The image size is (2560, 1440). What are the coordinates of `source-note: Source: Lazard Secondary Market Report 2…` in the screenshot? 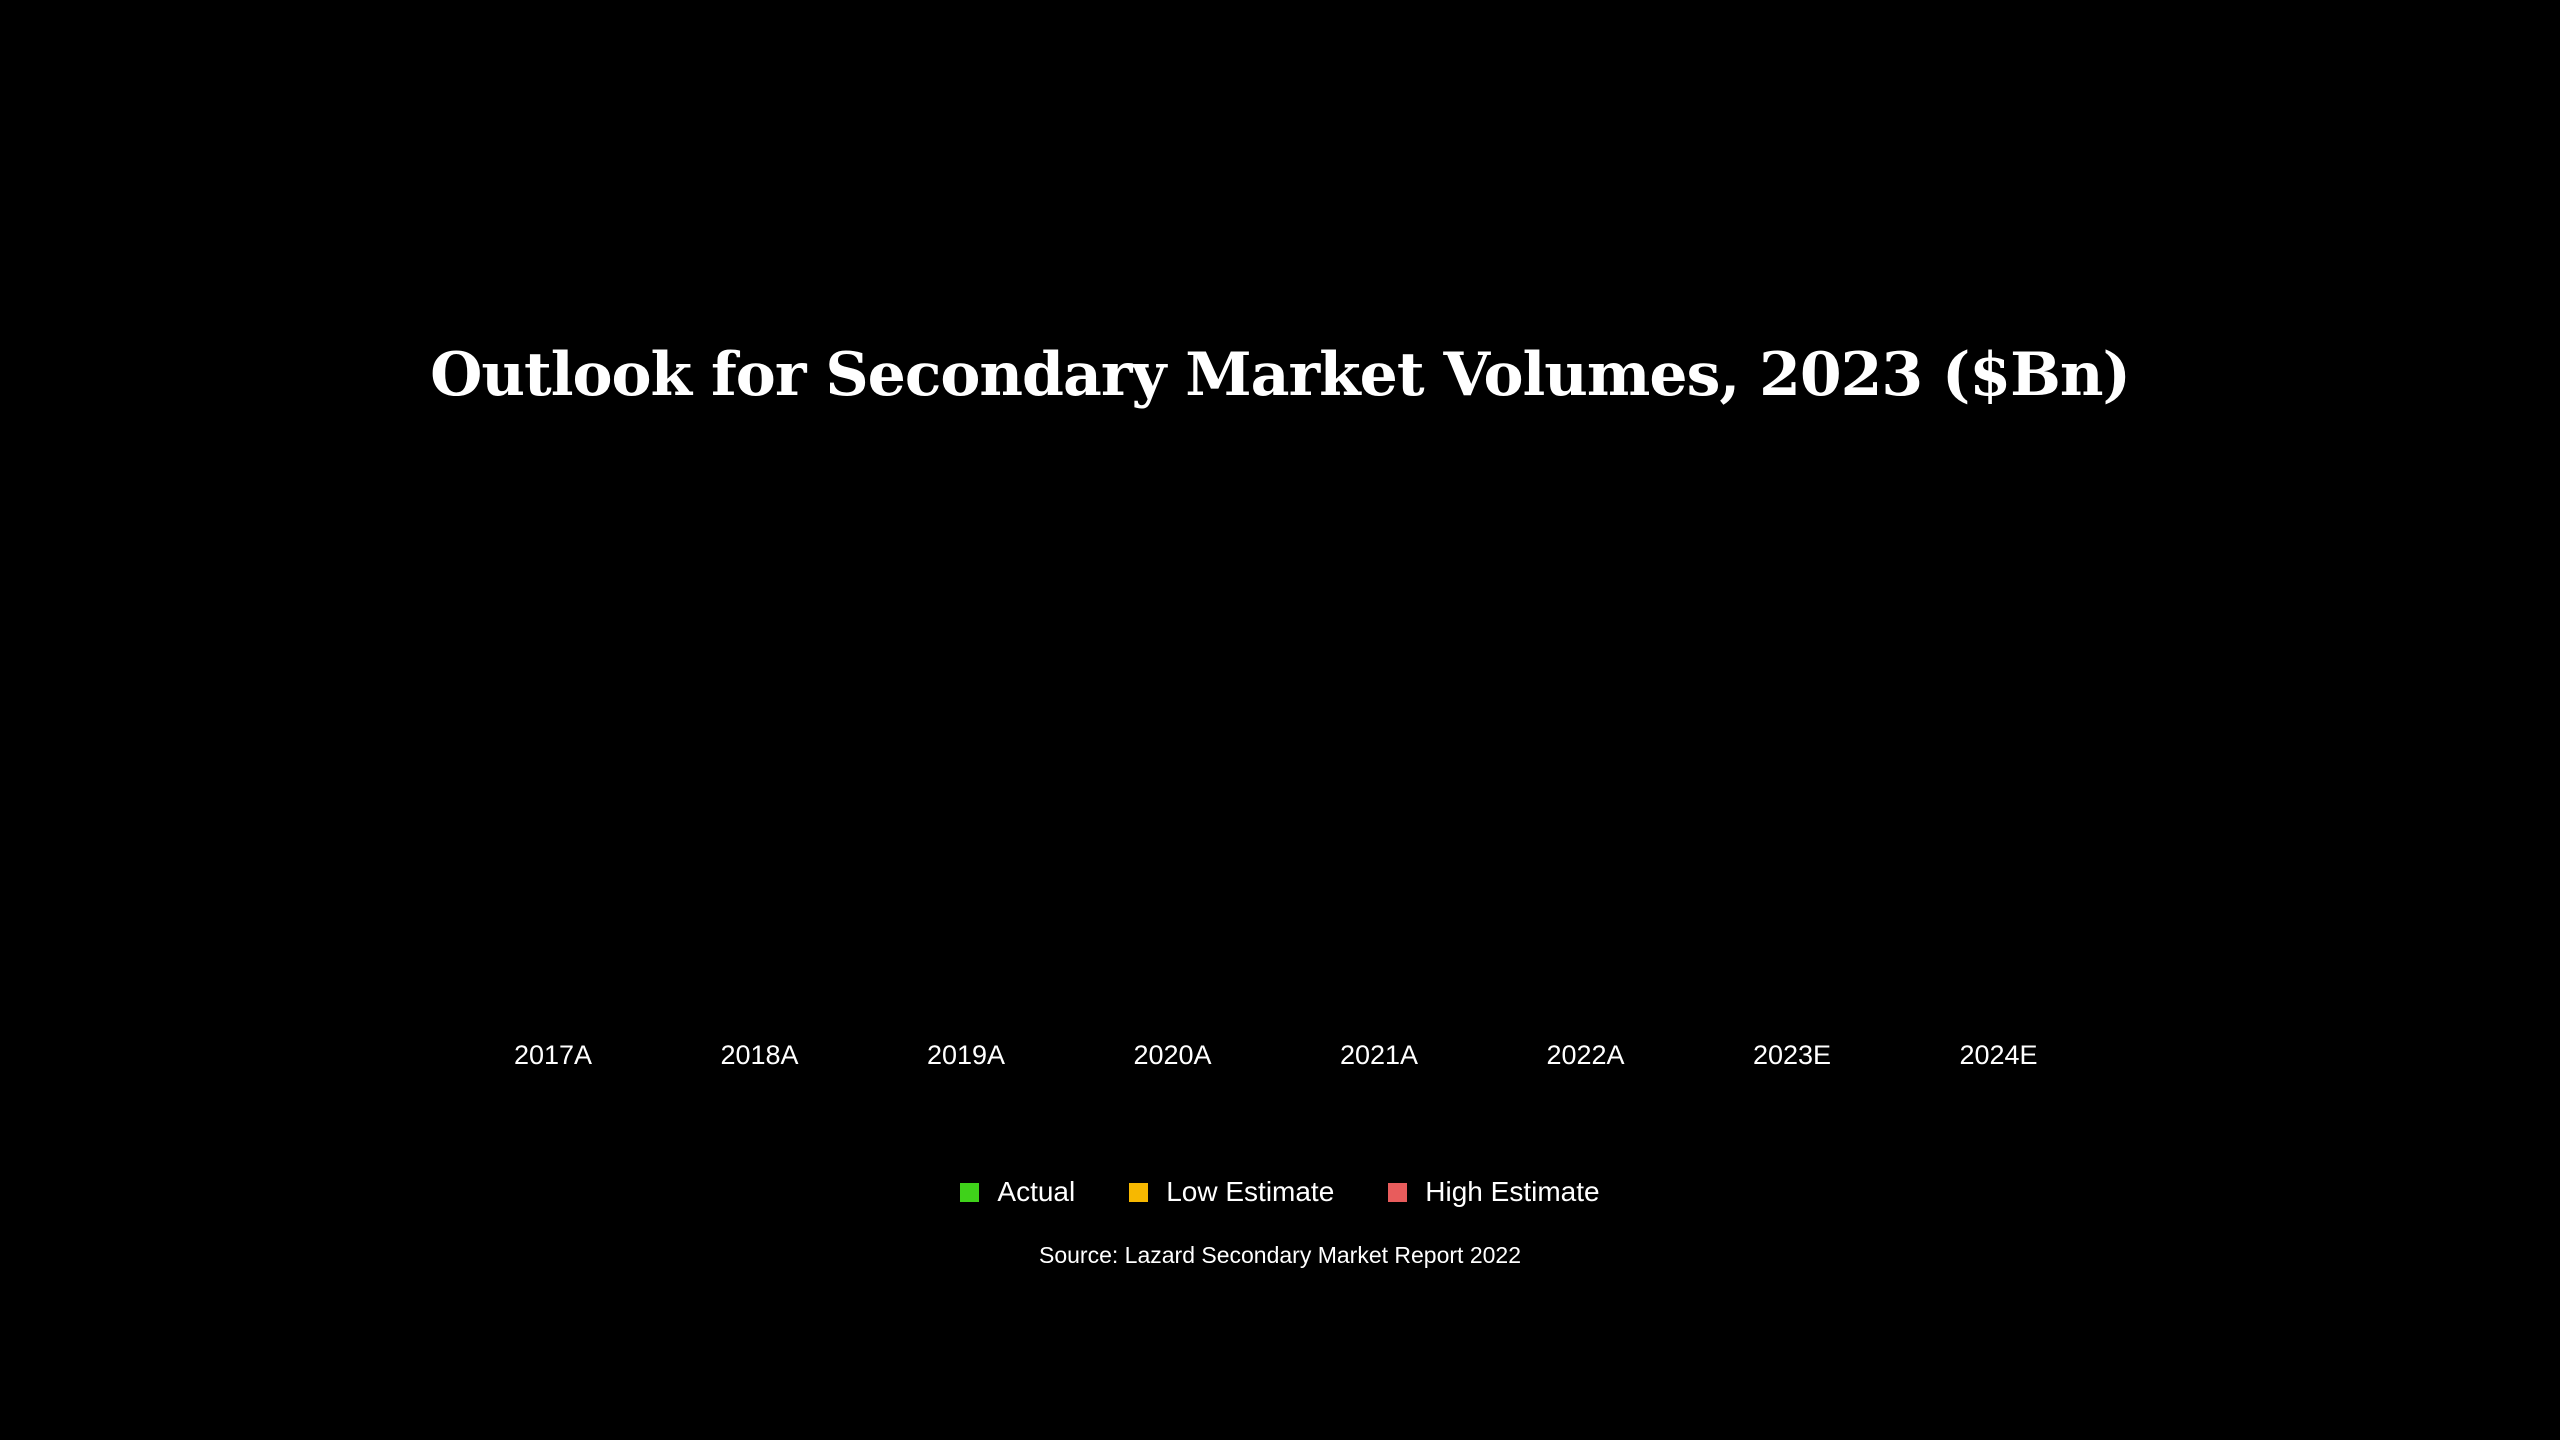 It's located at (1280, 1255).